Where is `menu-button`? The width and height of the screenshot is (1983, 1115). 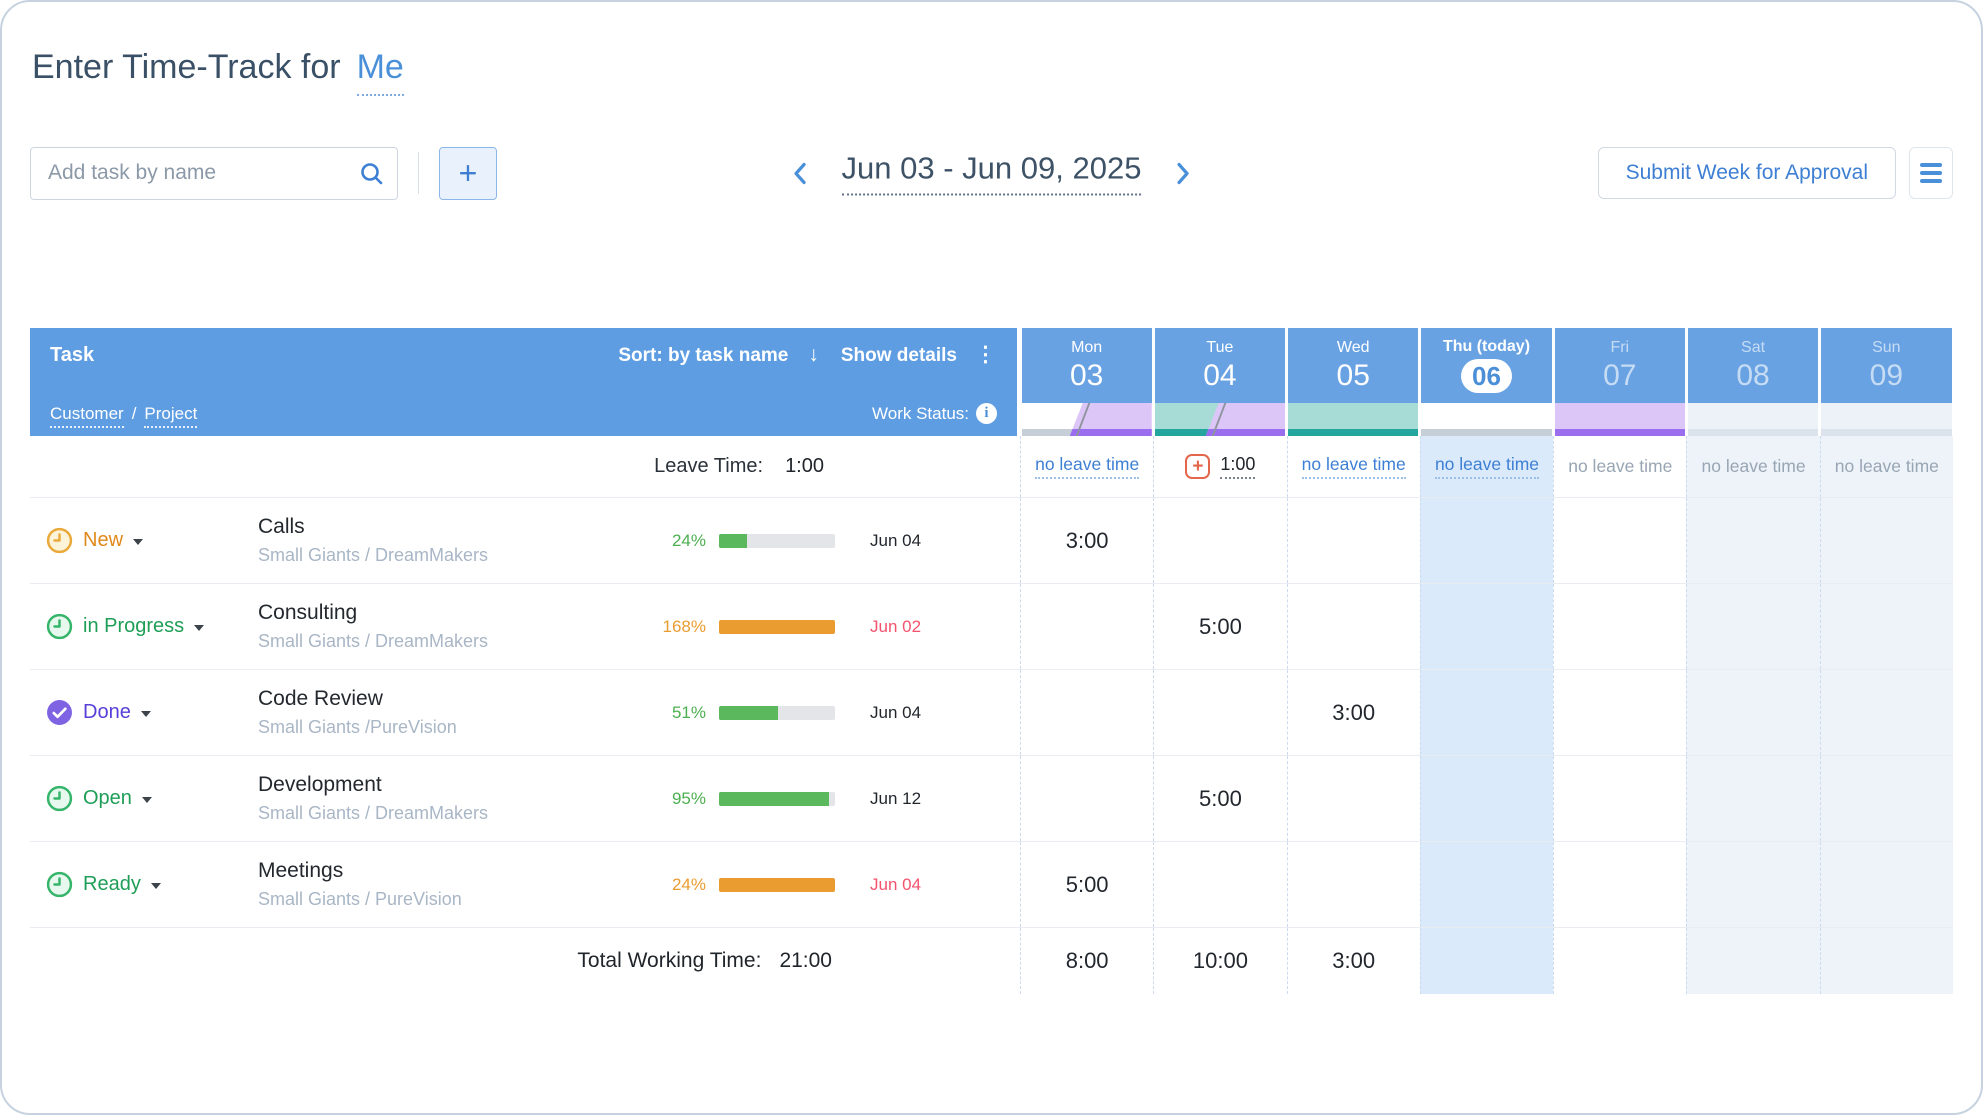 menu-button is located at coordinates (1931, 173).